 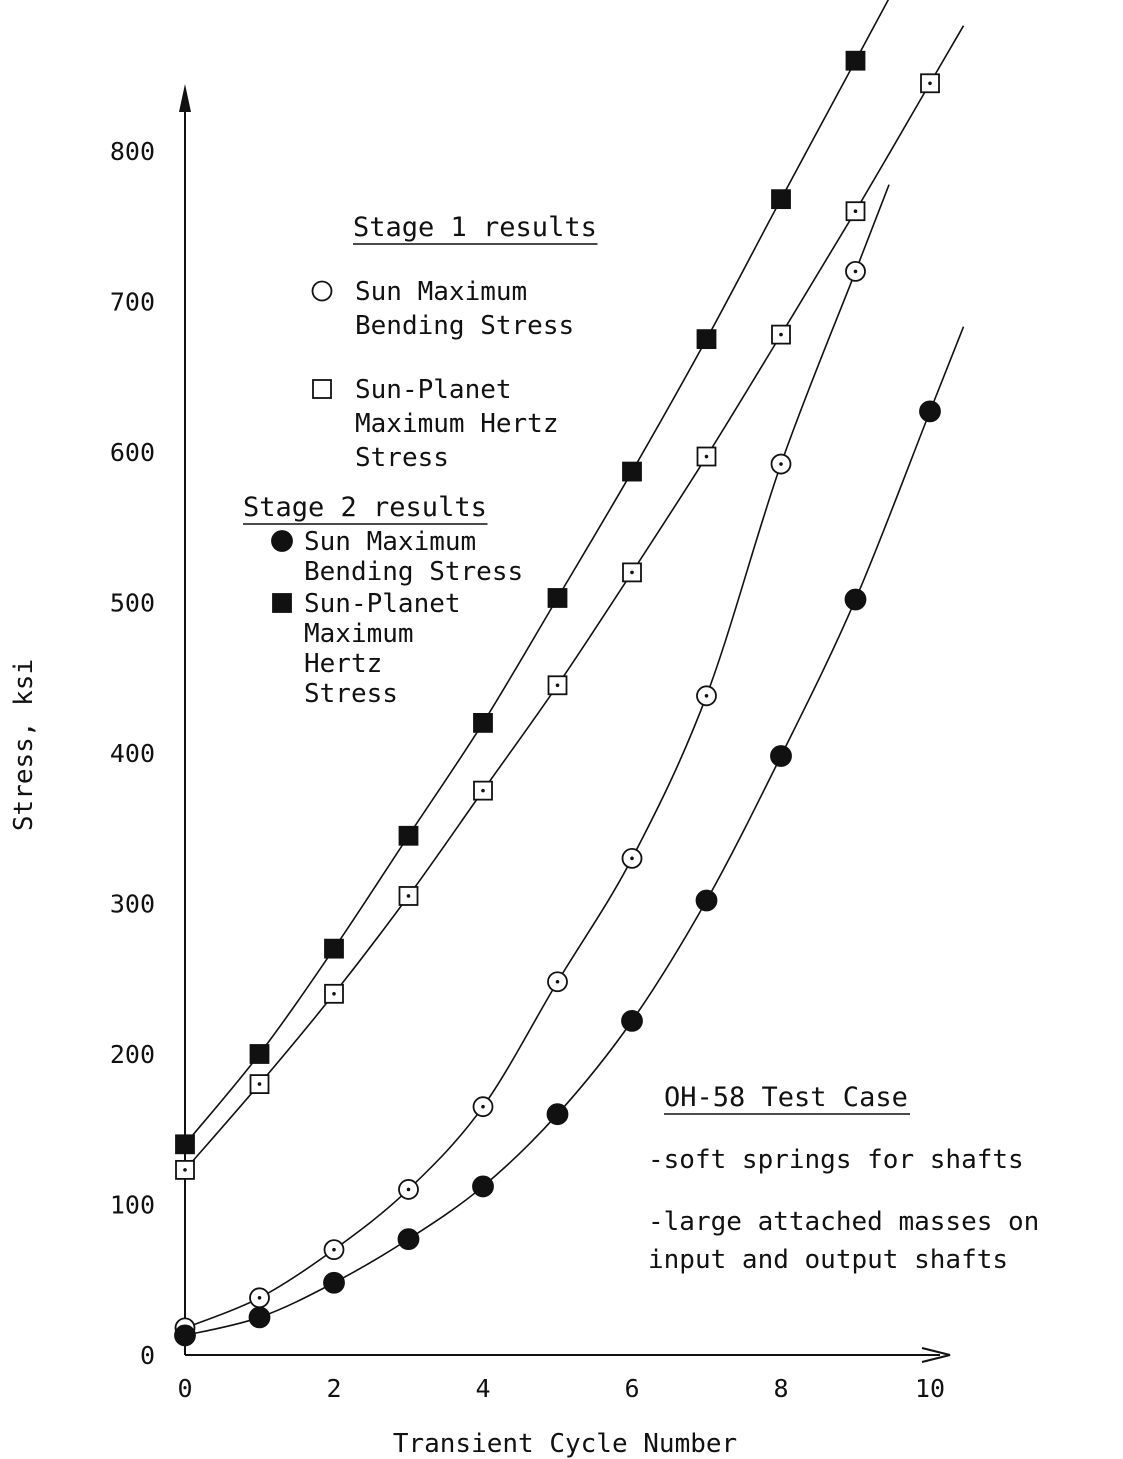 What do you see at coordinates (132, 1054) in the screenshot?
I see `y-tick-label: 200` at bounding box center [132, 1054].